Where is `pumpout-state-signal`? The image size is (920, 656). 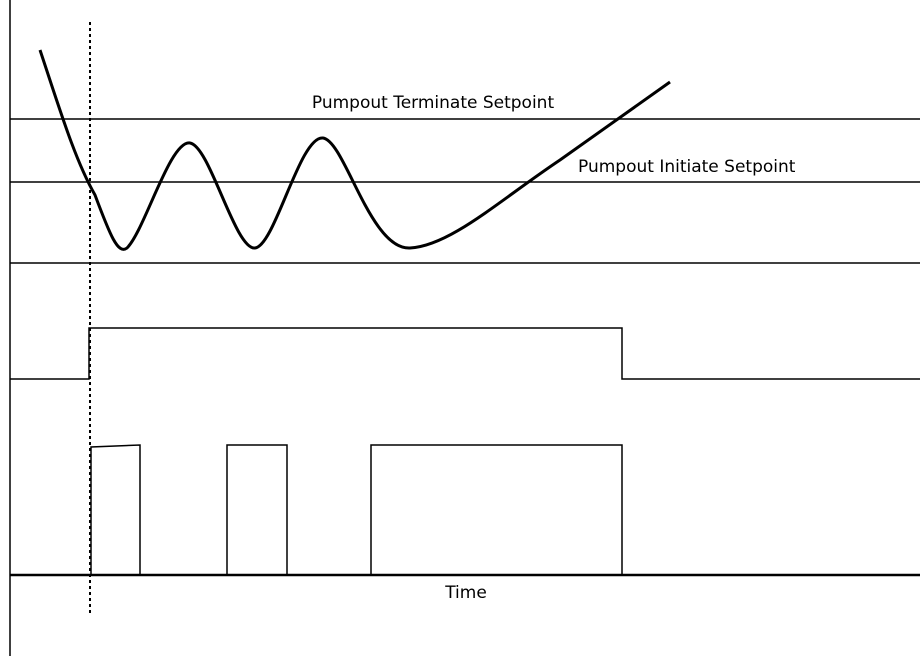
pumpout-state-signal is located at coordinates (465, 353).